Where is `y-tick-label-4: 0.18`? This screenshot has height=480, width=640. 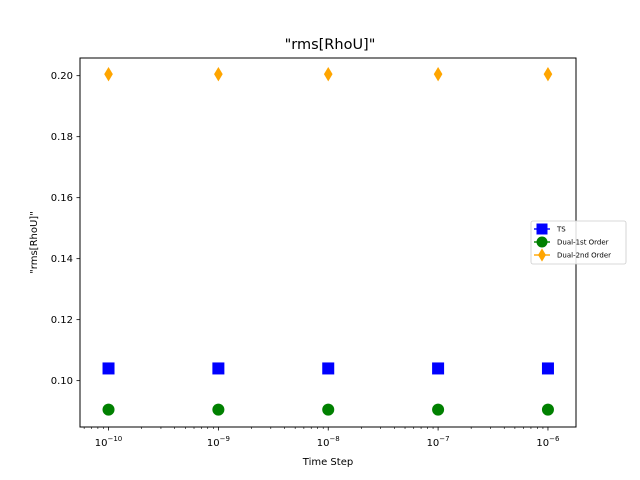 y-tick-label-4: 0.18 is located at coordinates (62, 137).